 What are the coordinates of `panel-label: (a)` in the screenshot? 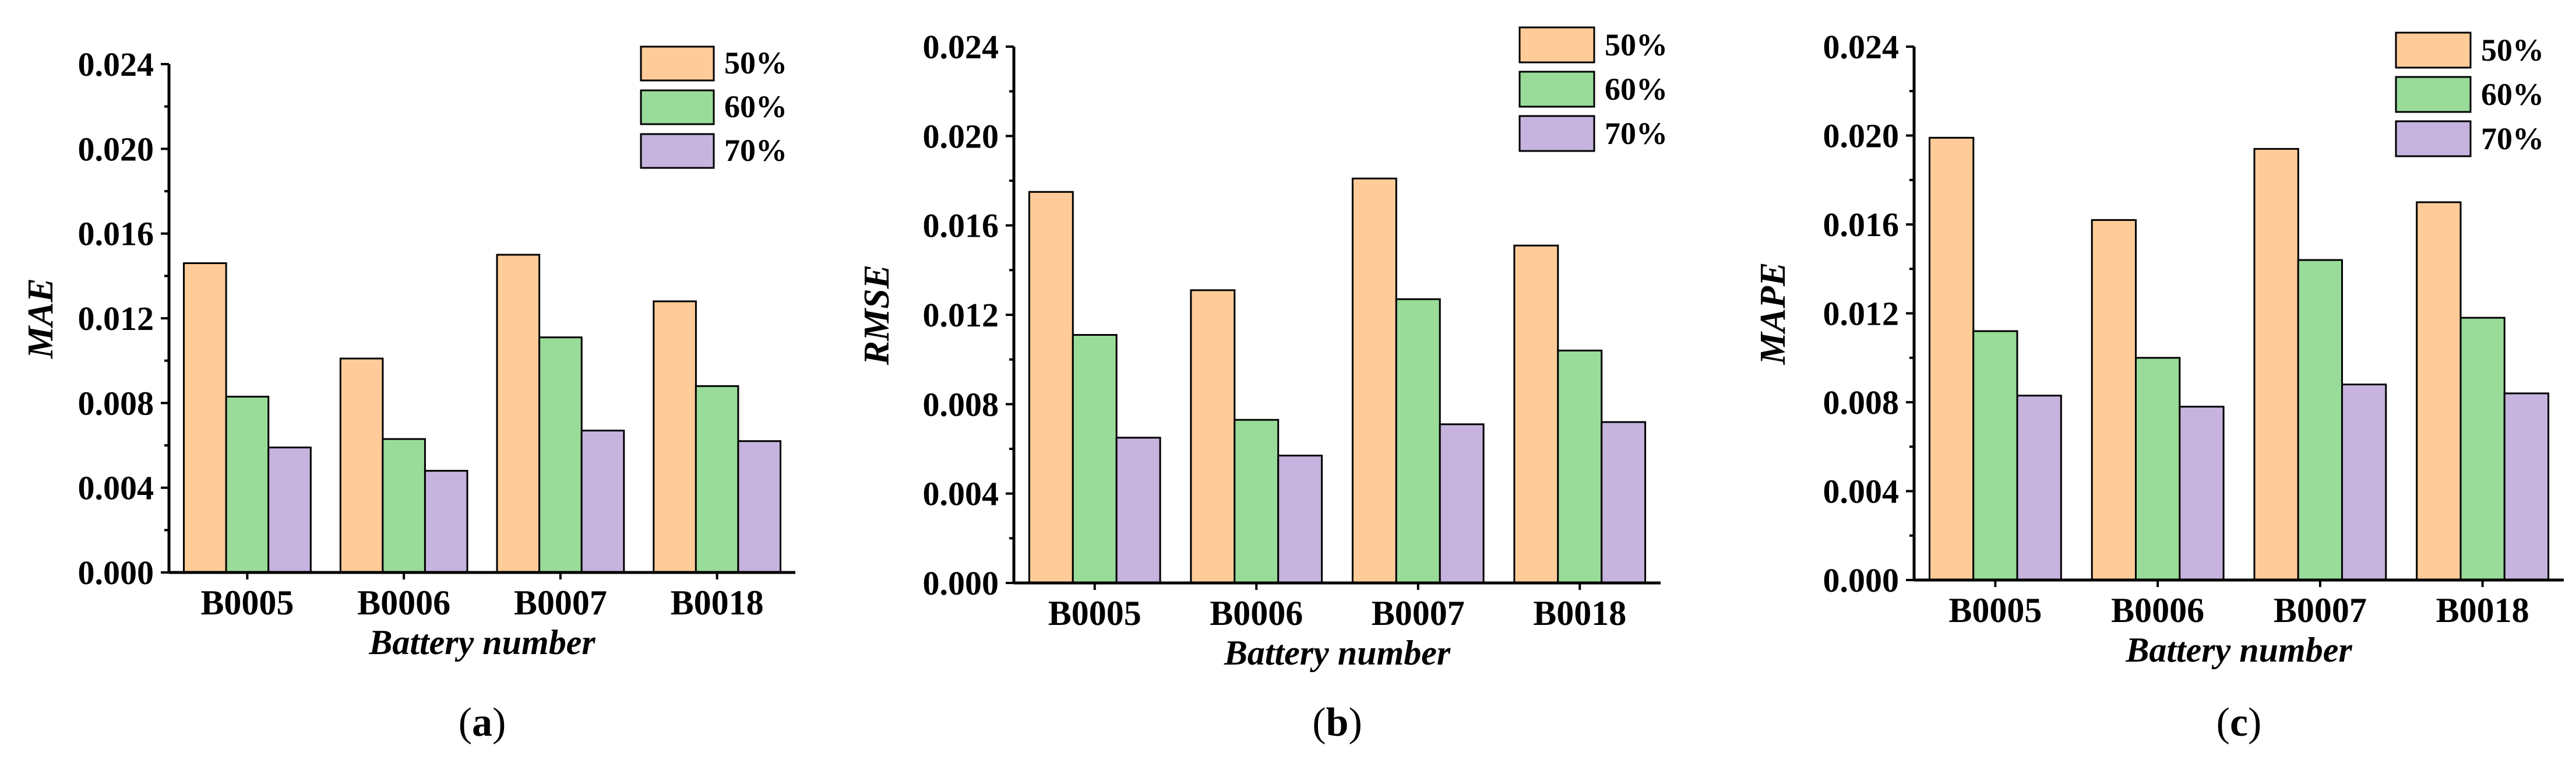 It's located at (482, 722).